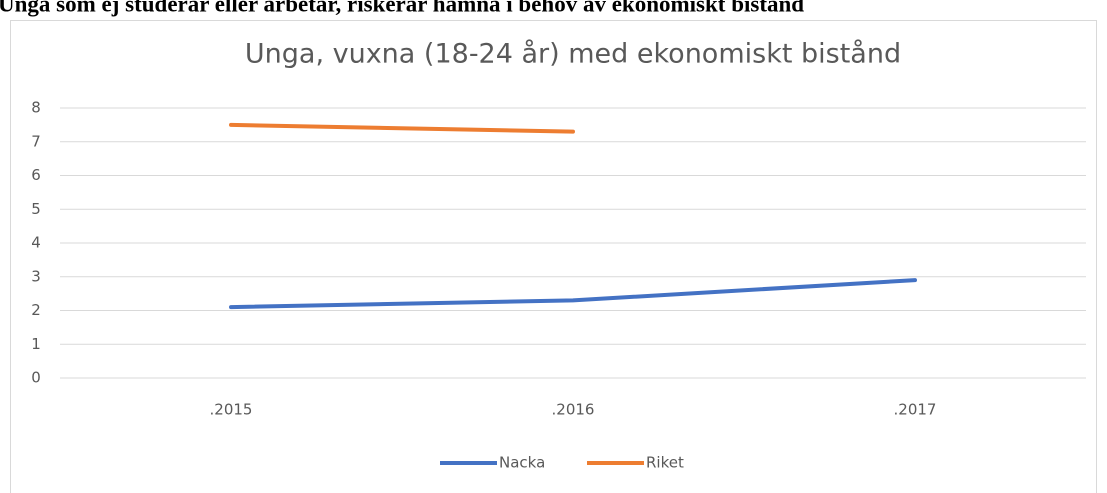  I want to click on y-tick-label: 1, so click(36, 344).